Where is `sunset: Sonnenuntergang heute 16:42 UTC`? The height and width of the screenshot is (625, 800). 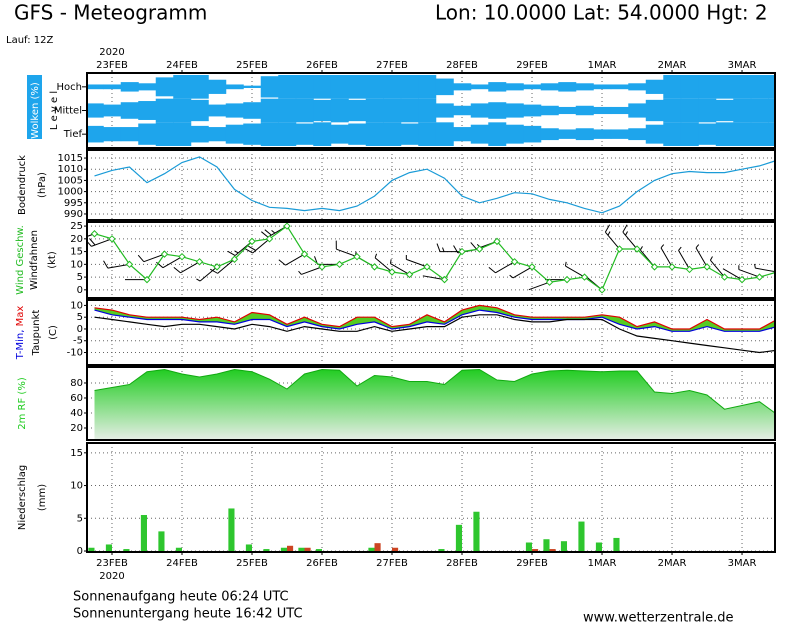
sunset: Sonnenuntergang heute 16:42 UTC is located at coordinates (188, 614).